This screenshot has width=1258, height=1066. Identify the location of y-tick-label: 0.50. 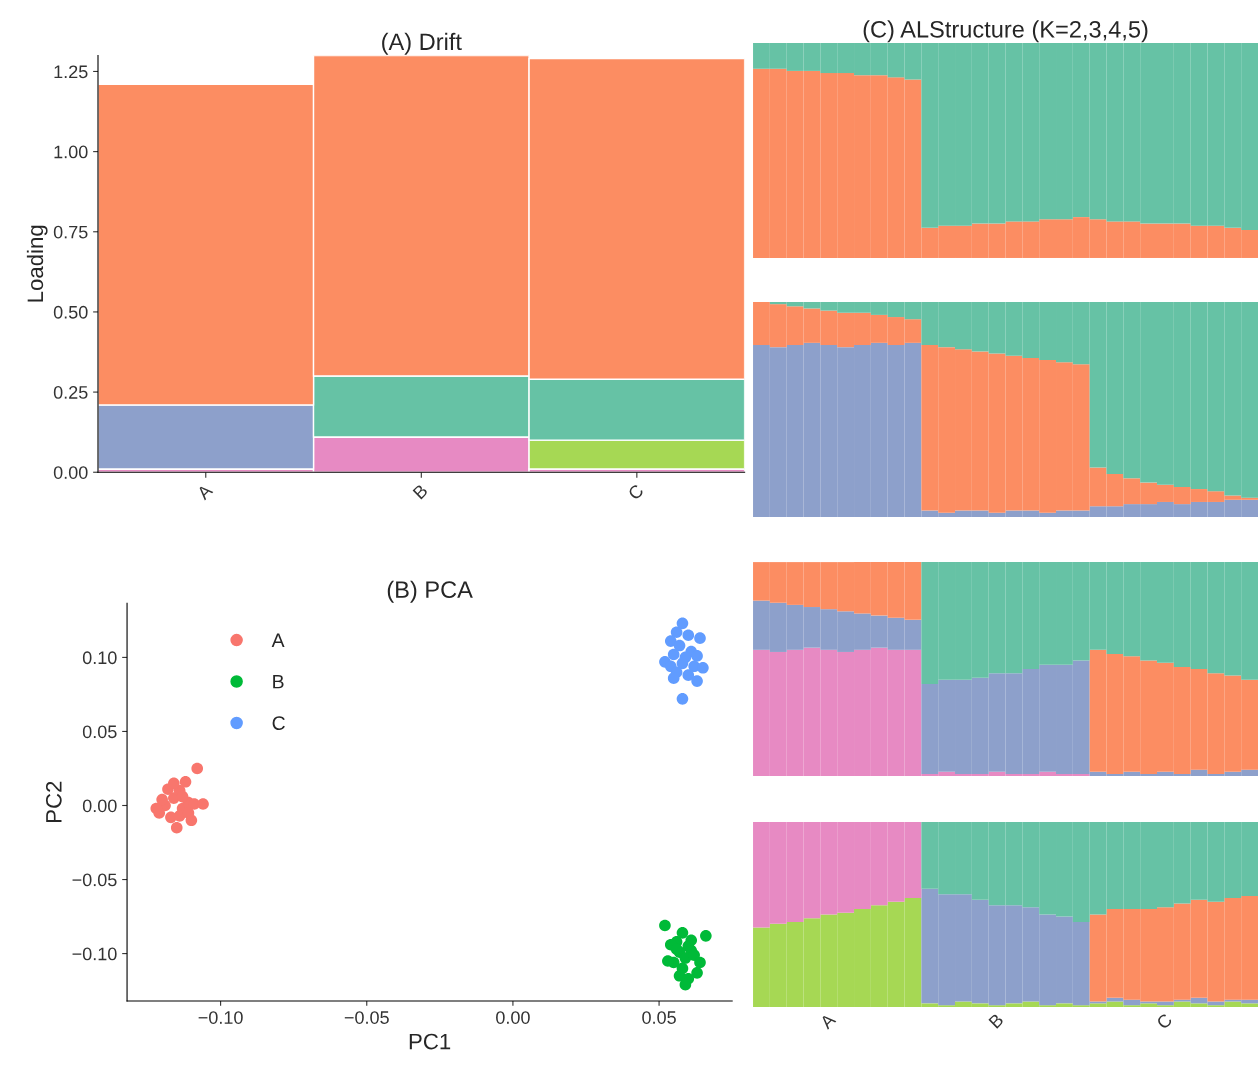
(70, 312).